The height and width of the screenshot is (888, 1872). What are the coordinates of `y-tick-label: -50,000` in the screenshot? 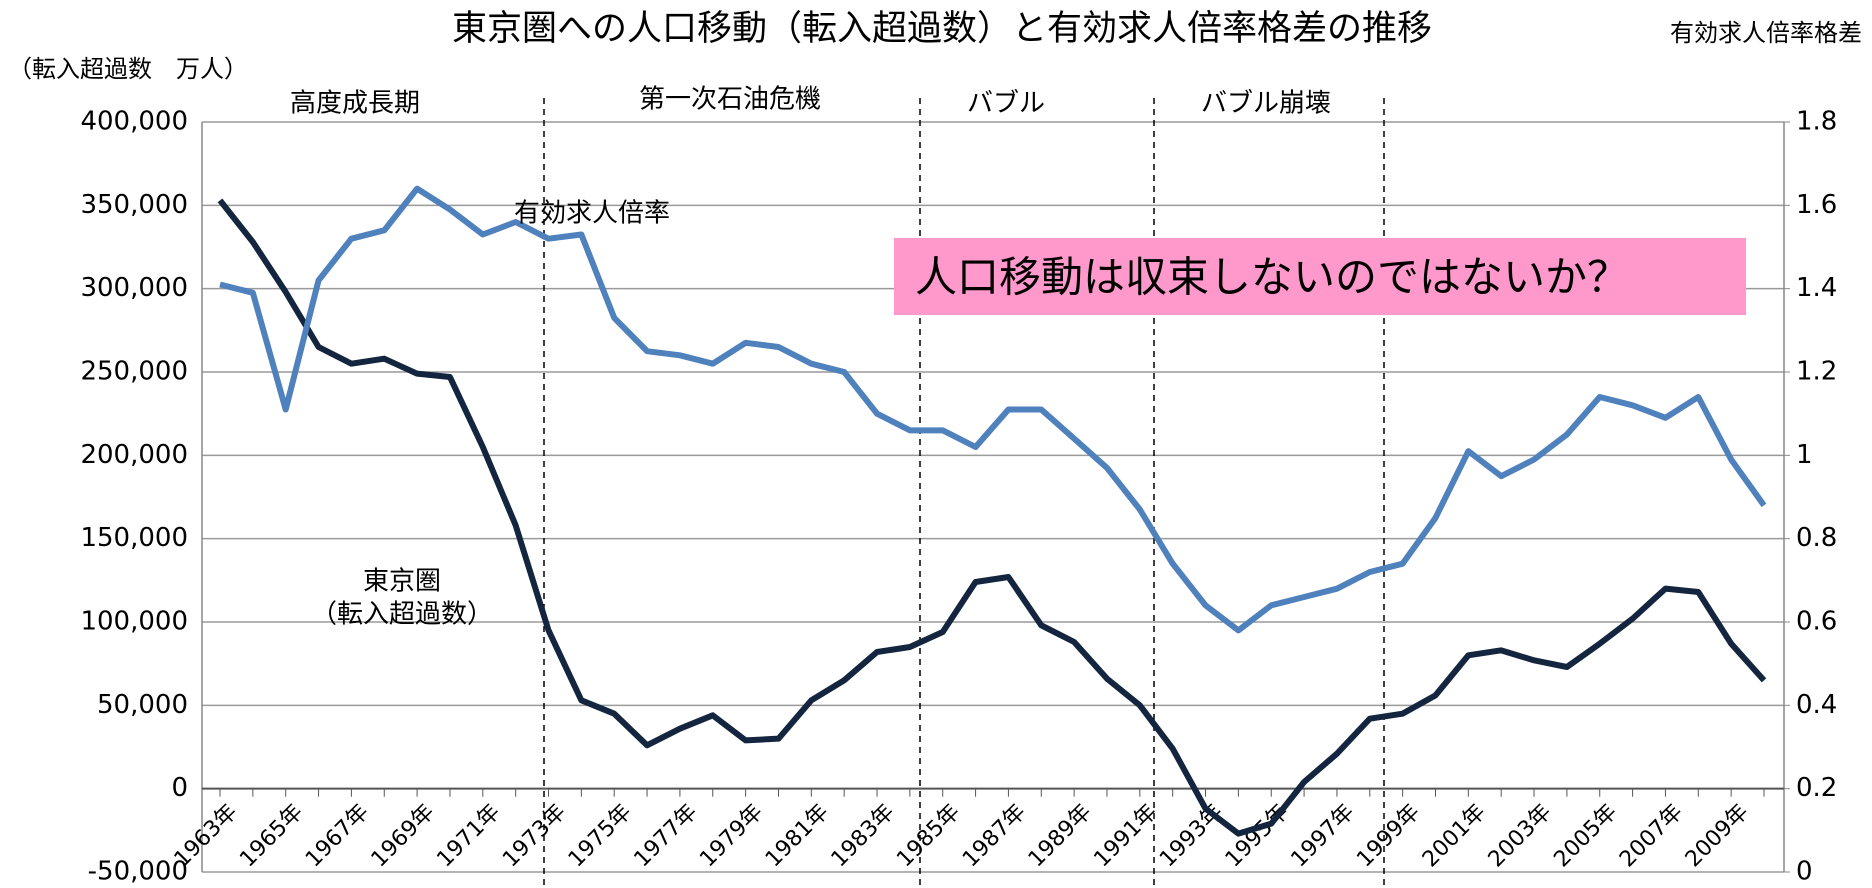 It's located at (138, 872).